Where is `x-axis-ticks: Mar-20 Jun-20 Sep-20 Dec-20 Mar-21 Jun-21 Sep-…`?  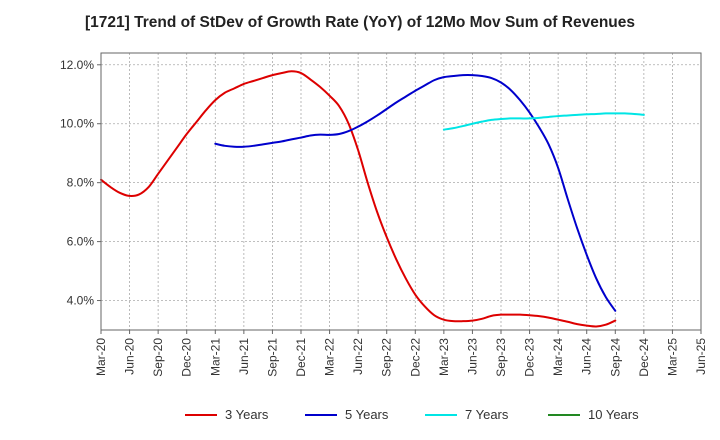
x-axis-ticks: Mar-20 Jun-20 Sep-20 Dec-20 Mar-21 Jun-21 Sep-… is located at coordinates (401, 353).